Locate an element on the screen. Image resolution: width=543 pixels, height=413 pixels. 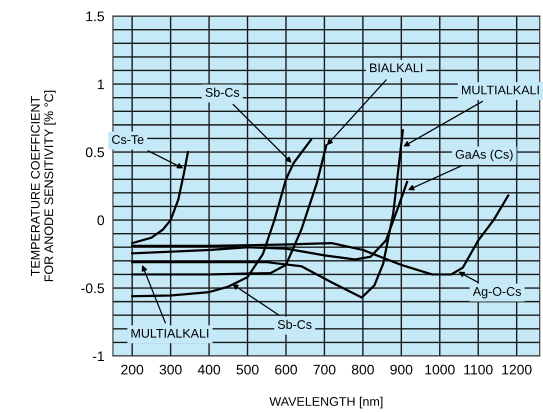
y-axis-title: TEMPERATURE COEFFICIENT FOR ANODE SENSITIVITY [% °C] is located at coordinates (43, 186).